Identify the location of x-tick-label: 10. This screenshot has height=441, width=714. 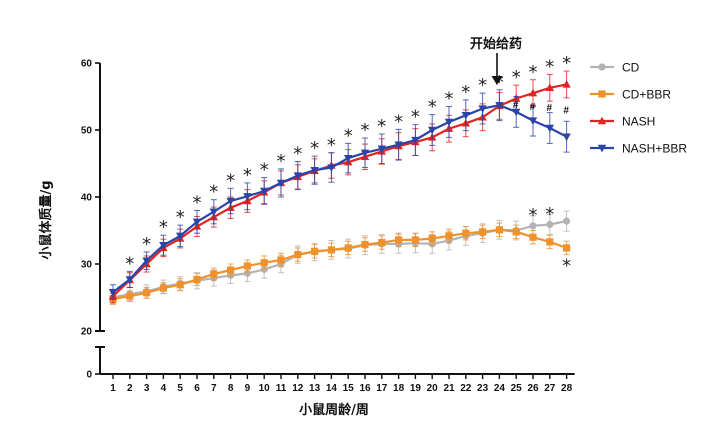
(265, 388).